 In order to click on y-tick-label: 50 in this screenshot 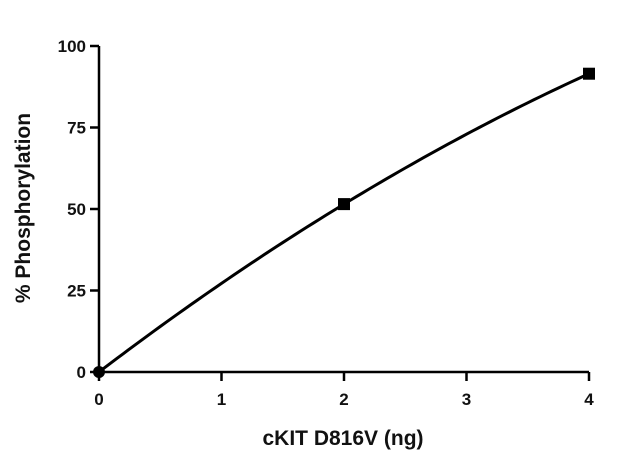, I will do `click(76, 209)`.